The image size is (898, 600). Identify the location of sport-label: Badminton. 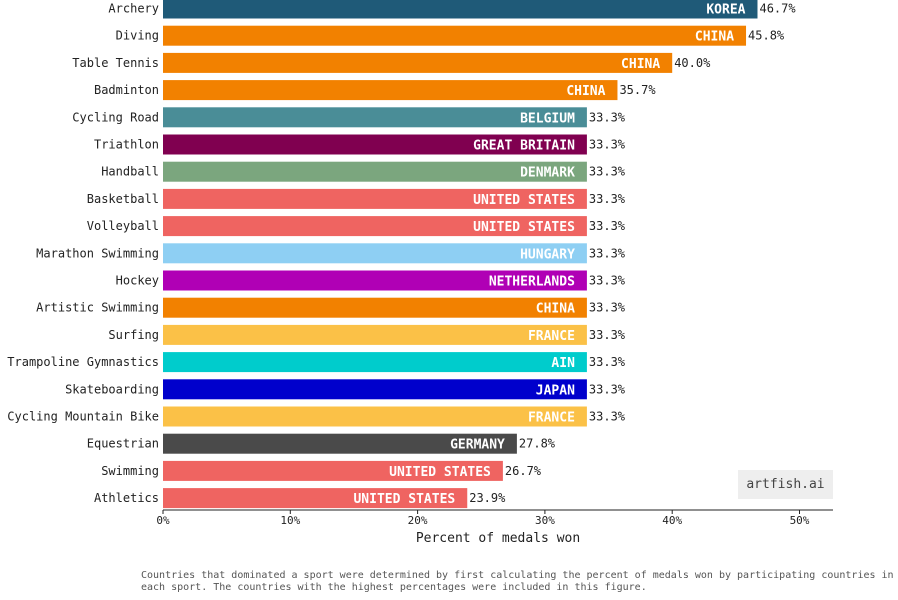
(126, 90).